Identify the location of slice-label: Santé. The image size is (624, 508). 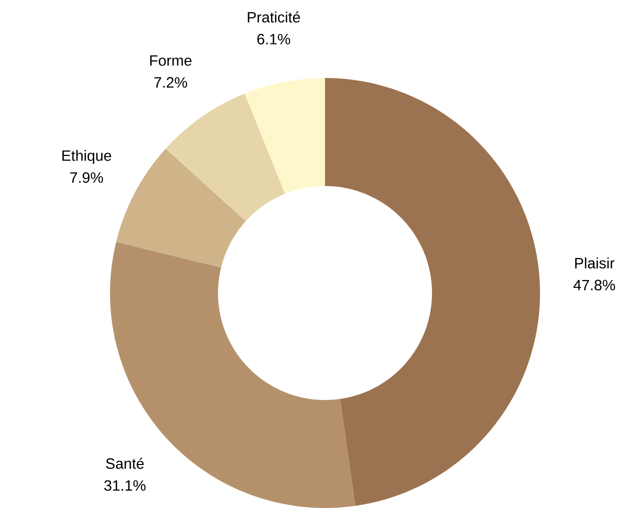
(125, 463).